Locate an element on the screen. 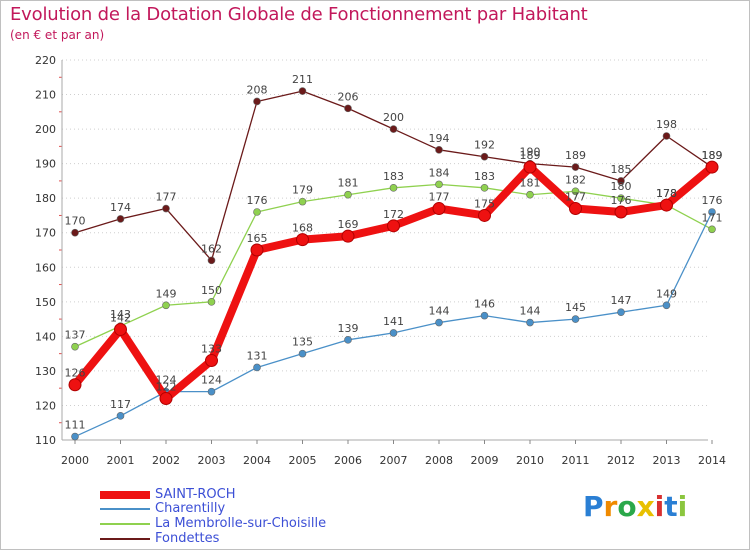  x-tick-label: 2001 is located at coordinates (121, 460).